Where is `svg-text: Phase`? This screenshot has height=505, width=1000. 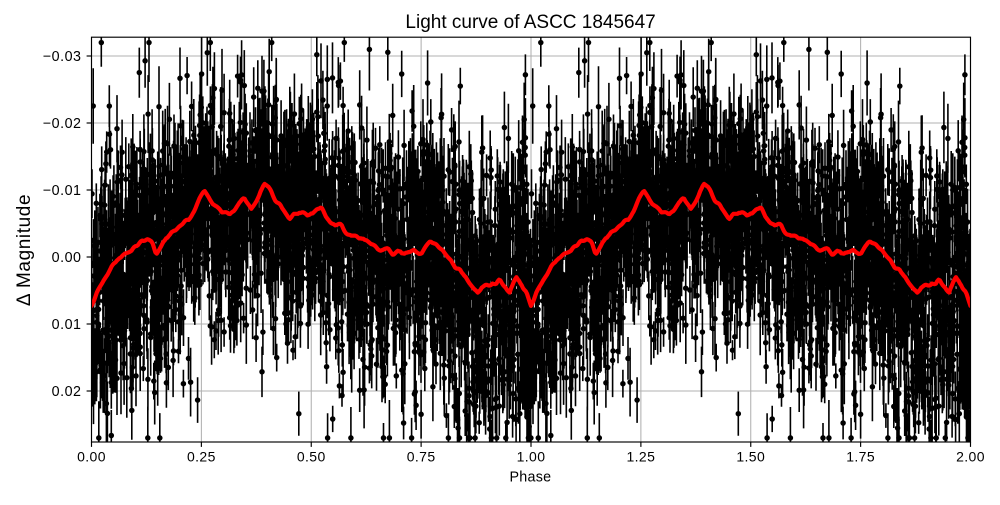
svg-text: Phase is located at coordinates (531, 478).